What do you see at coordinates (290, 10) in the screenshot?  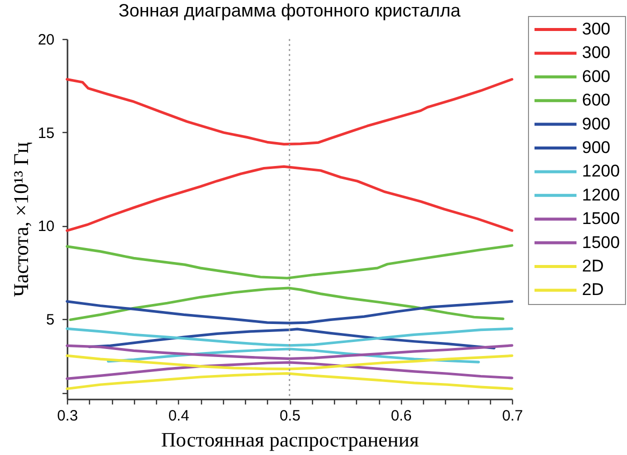 I see `chart-title: Зонная диаграмма фотонного кристалла` at bounding box center [290, 10].